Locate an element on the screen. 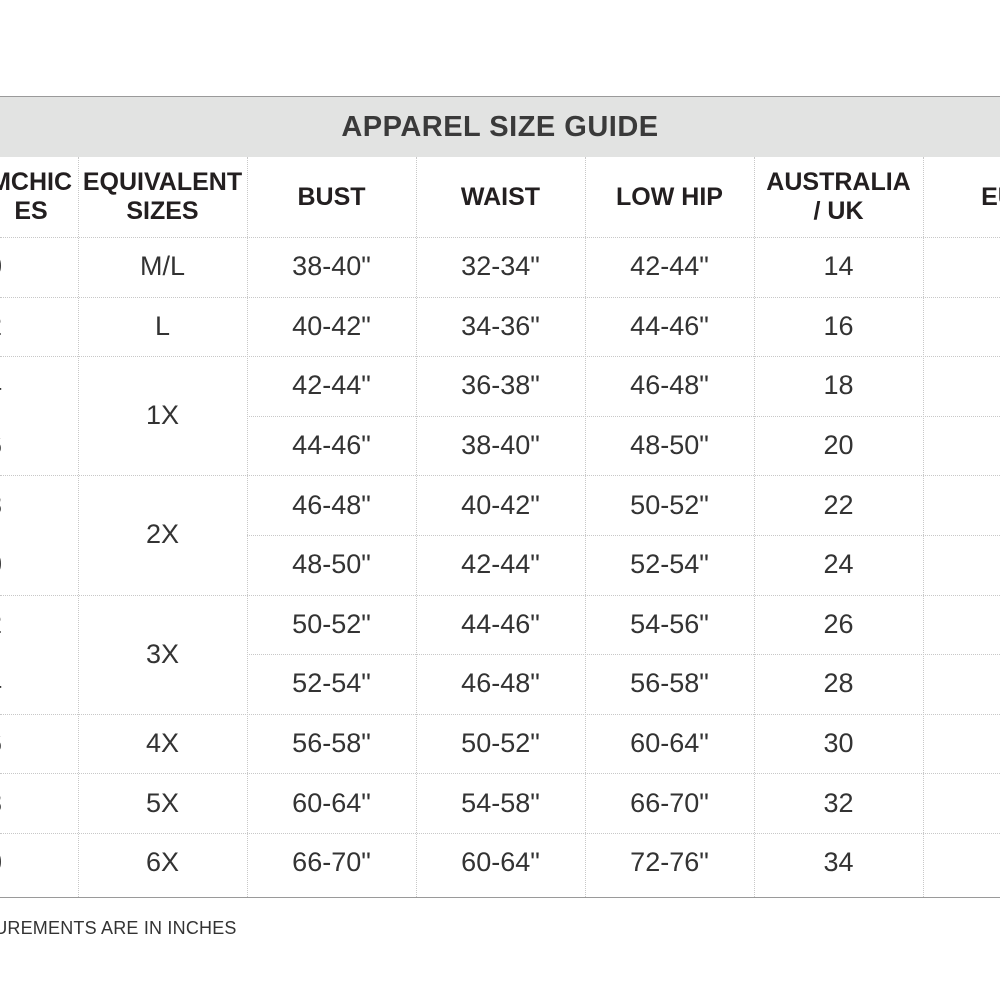 Image resolution: width=1000 pixels, height=1000 pixels. bust-cell: 60-64" is located at coordinates (331, 802).